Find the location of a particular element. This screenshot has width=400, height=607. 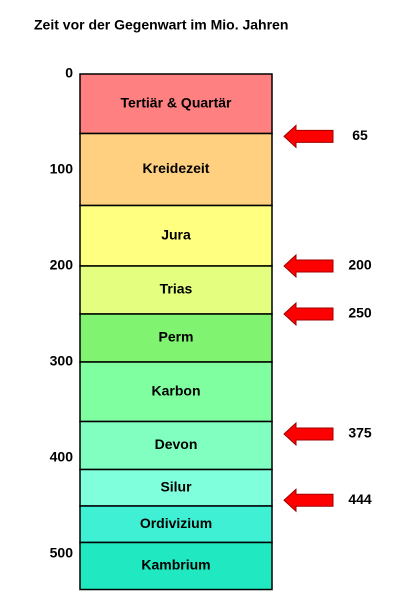

period-label: Kreidezeit is located at coordinates (176, 168).